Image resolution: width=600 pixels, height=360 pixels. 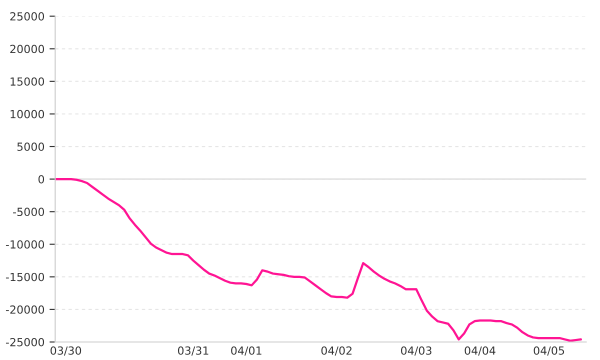 I want to click on x-tick-label: 04/01, so click(x=246, y=351).